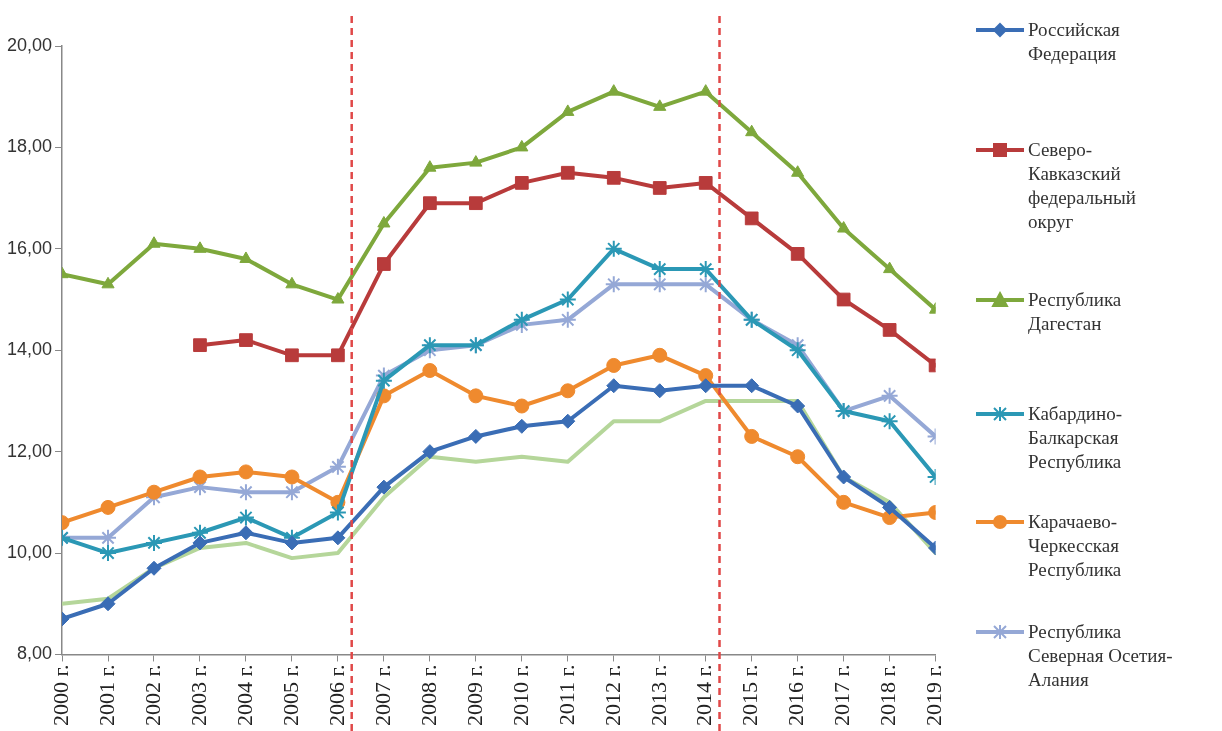 This screenshot has height=731, width=1222. I want to click on x-tick-label: 2001 г., so click(106, 695).